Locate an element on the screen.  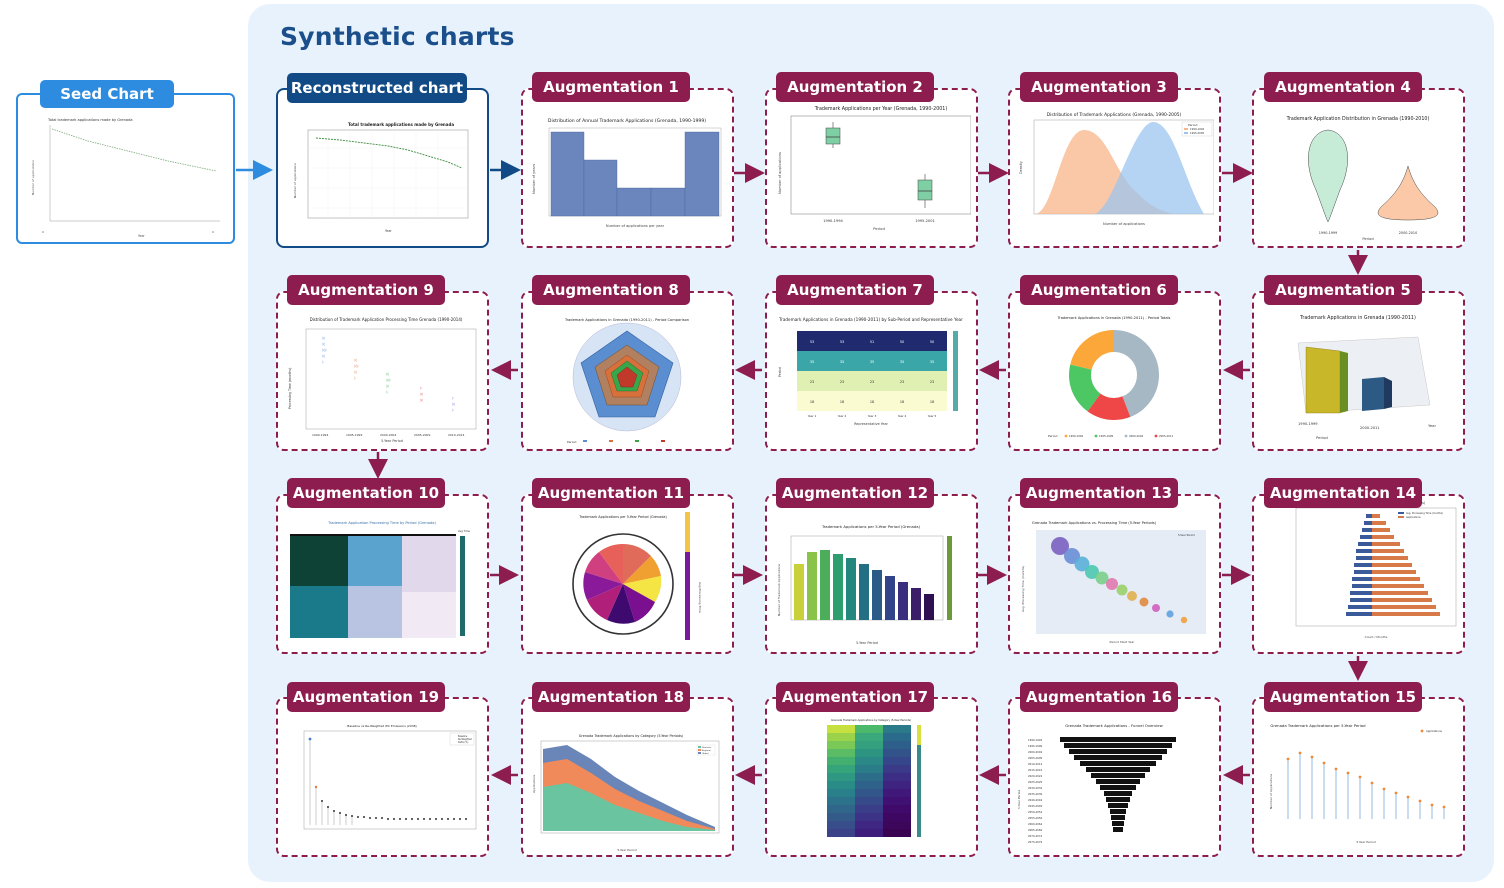
aug16-cat: 2015-2019 is located at coordinates (1035, 770).